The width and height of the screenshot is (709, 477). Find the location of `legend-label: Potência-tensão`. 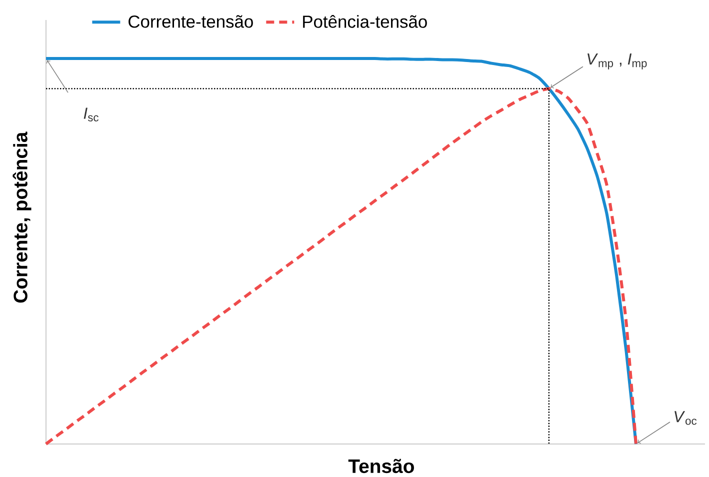

legend-label: Potência-tensão is located at coordinates (365, 21).